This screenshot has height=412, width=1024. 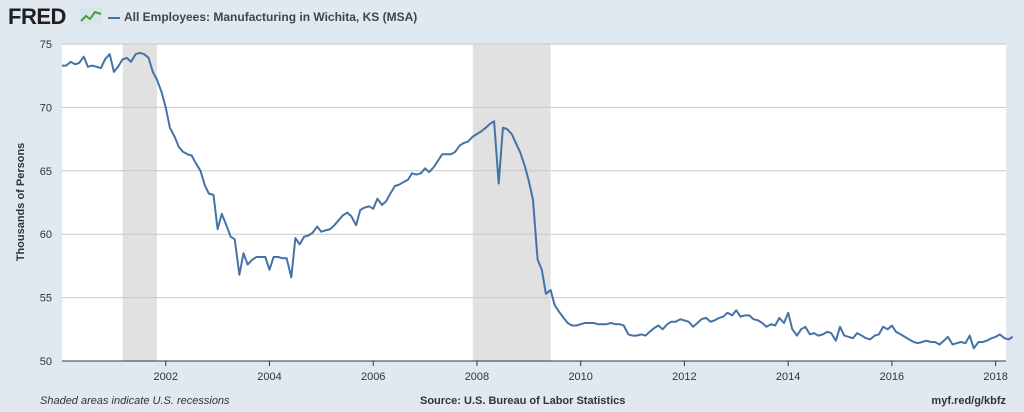 What do you see at coordinates (788, 377) in the screenshot?
I see `x-tick-label: 2014` at bounding box center [788, 377].